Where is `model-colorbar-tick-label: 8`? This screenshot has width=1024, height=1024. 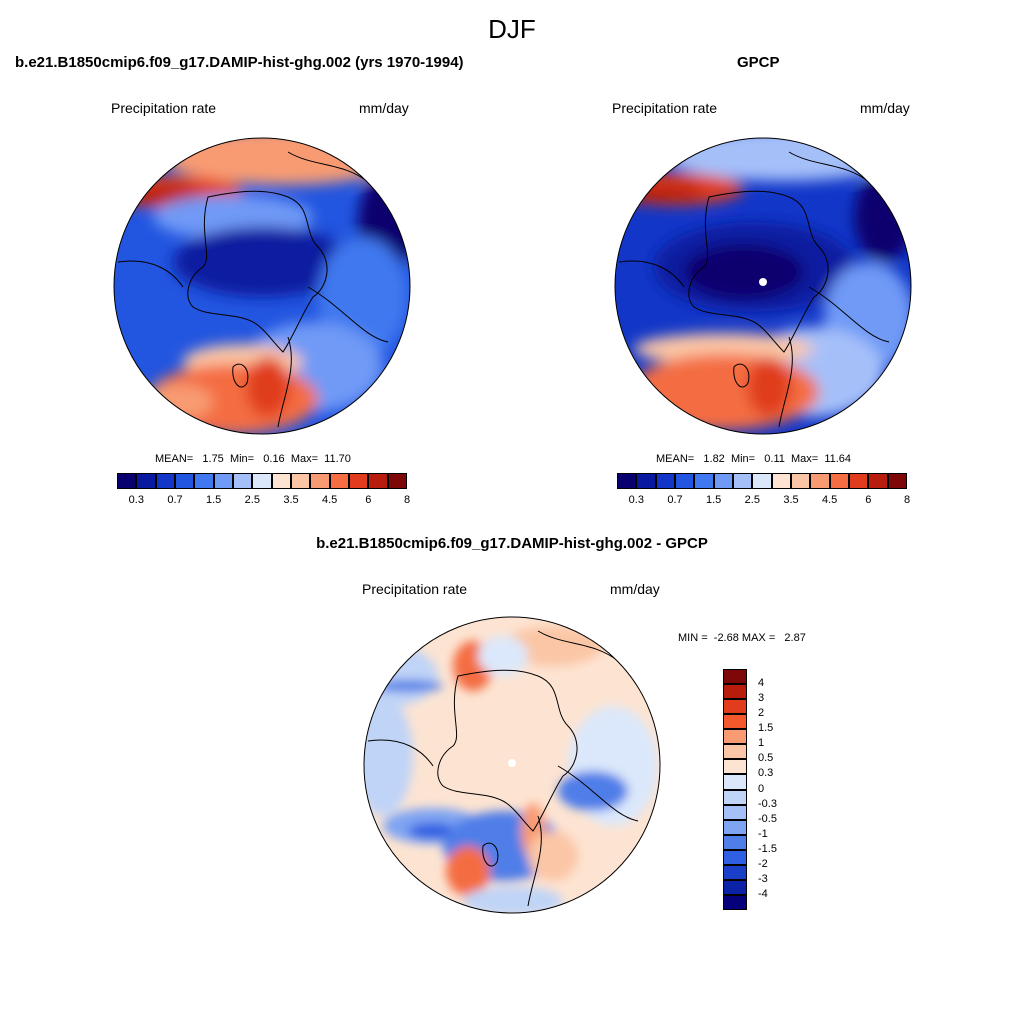 model-colorbar-tick-label: 8 is located at coordinates (407, 500).